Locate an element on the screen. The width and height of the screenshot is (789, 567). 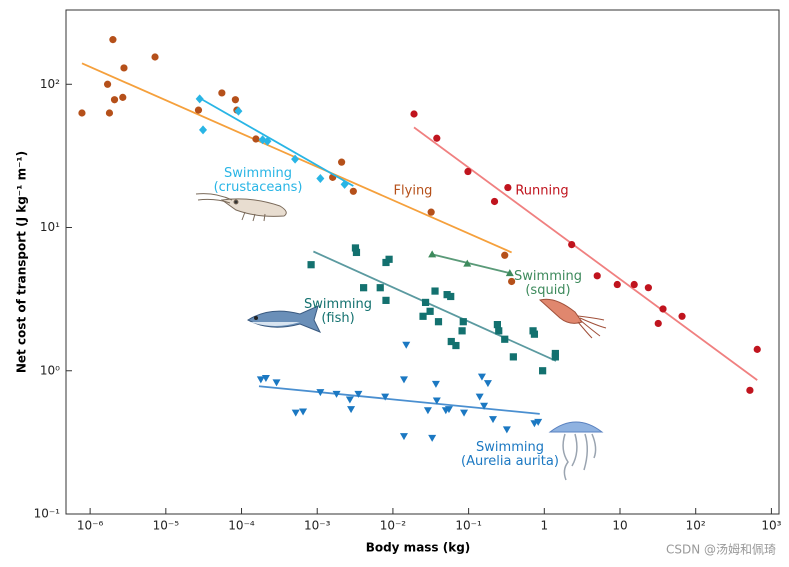
y-tick-label: 10⁻¹ is located at coordinates (47, 514).